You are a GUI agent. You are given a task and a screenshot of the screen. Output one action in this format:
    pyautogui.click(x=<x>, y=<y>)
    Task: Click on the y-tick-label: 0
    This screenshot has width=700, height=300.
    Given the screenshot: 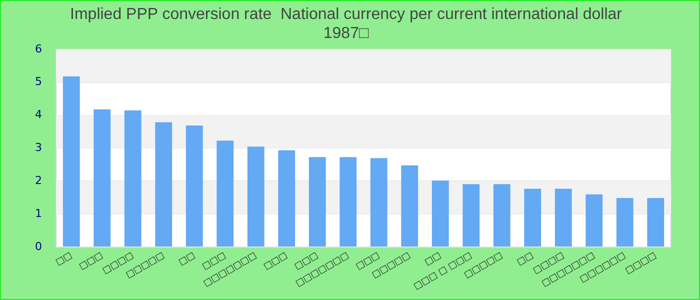 What is the action you would take?
    pyautogui.click(x=38, y=246)
    